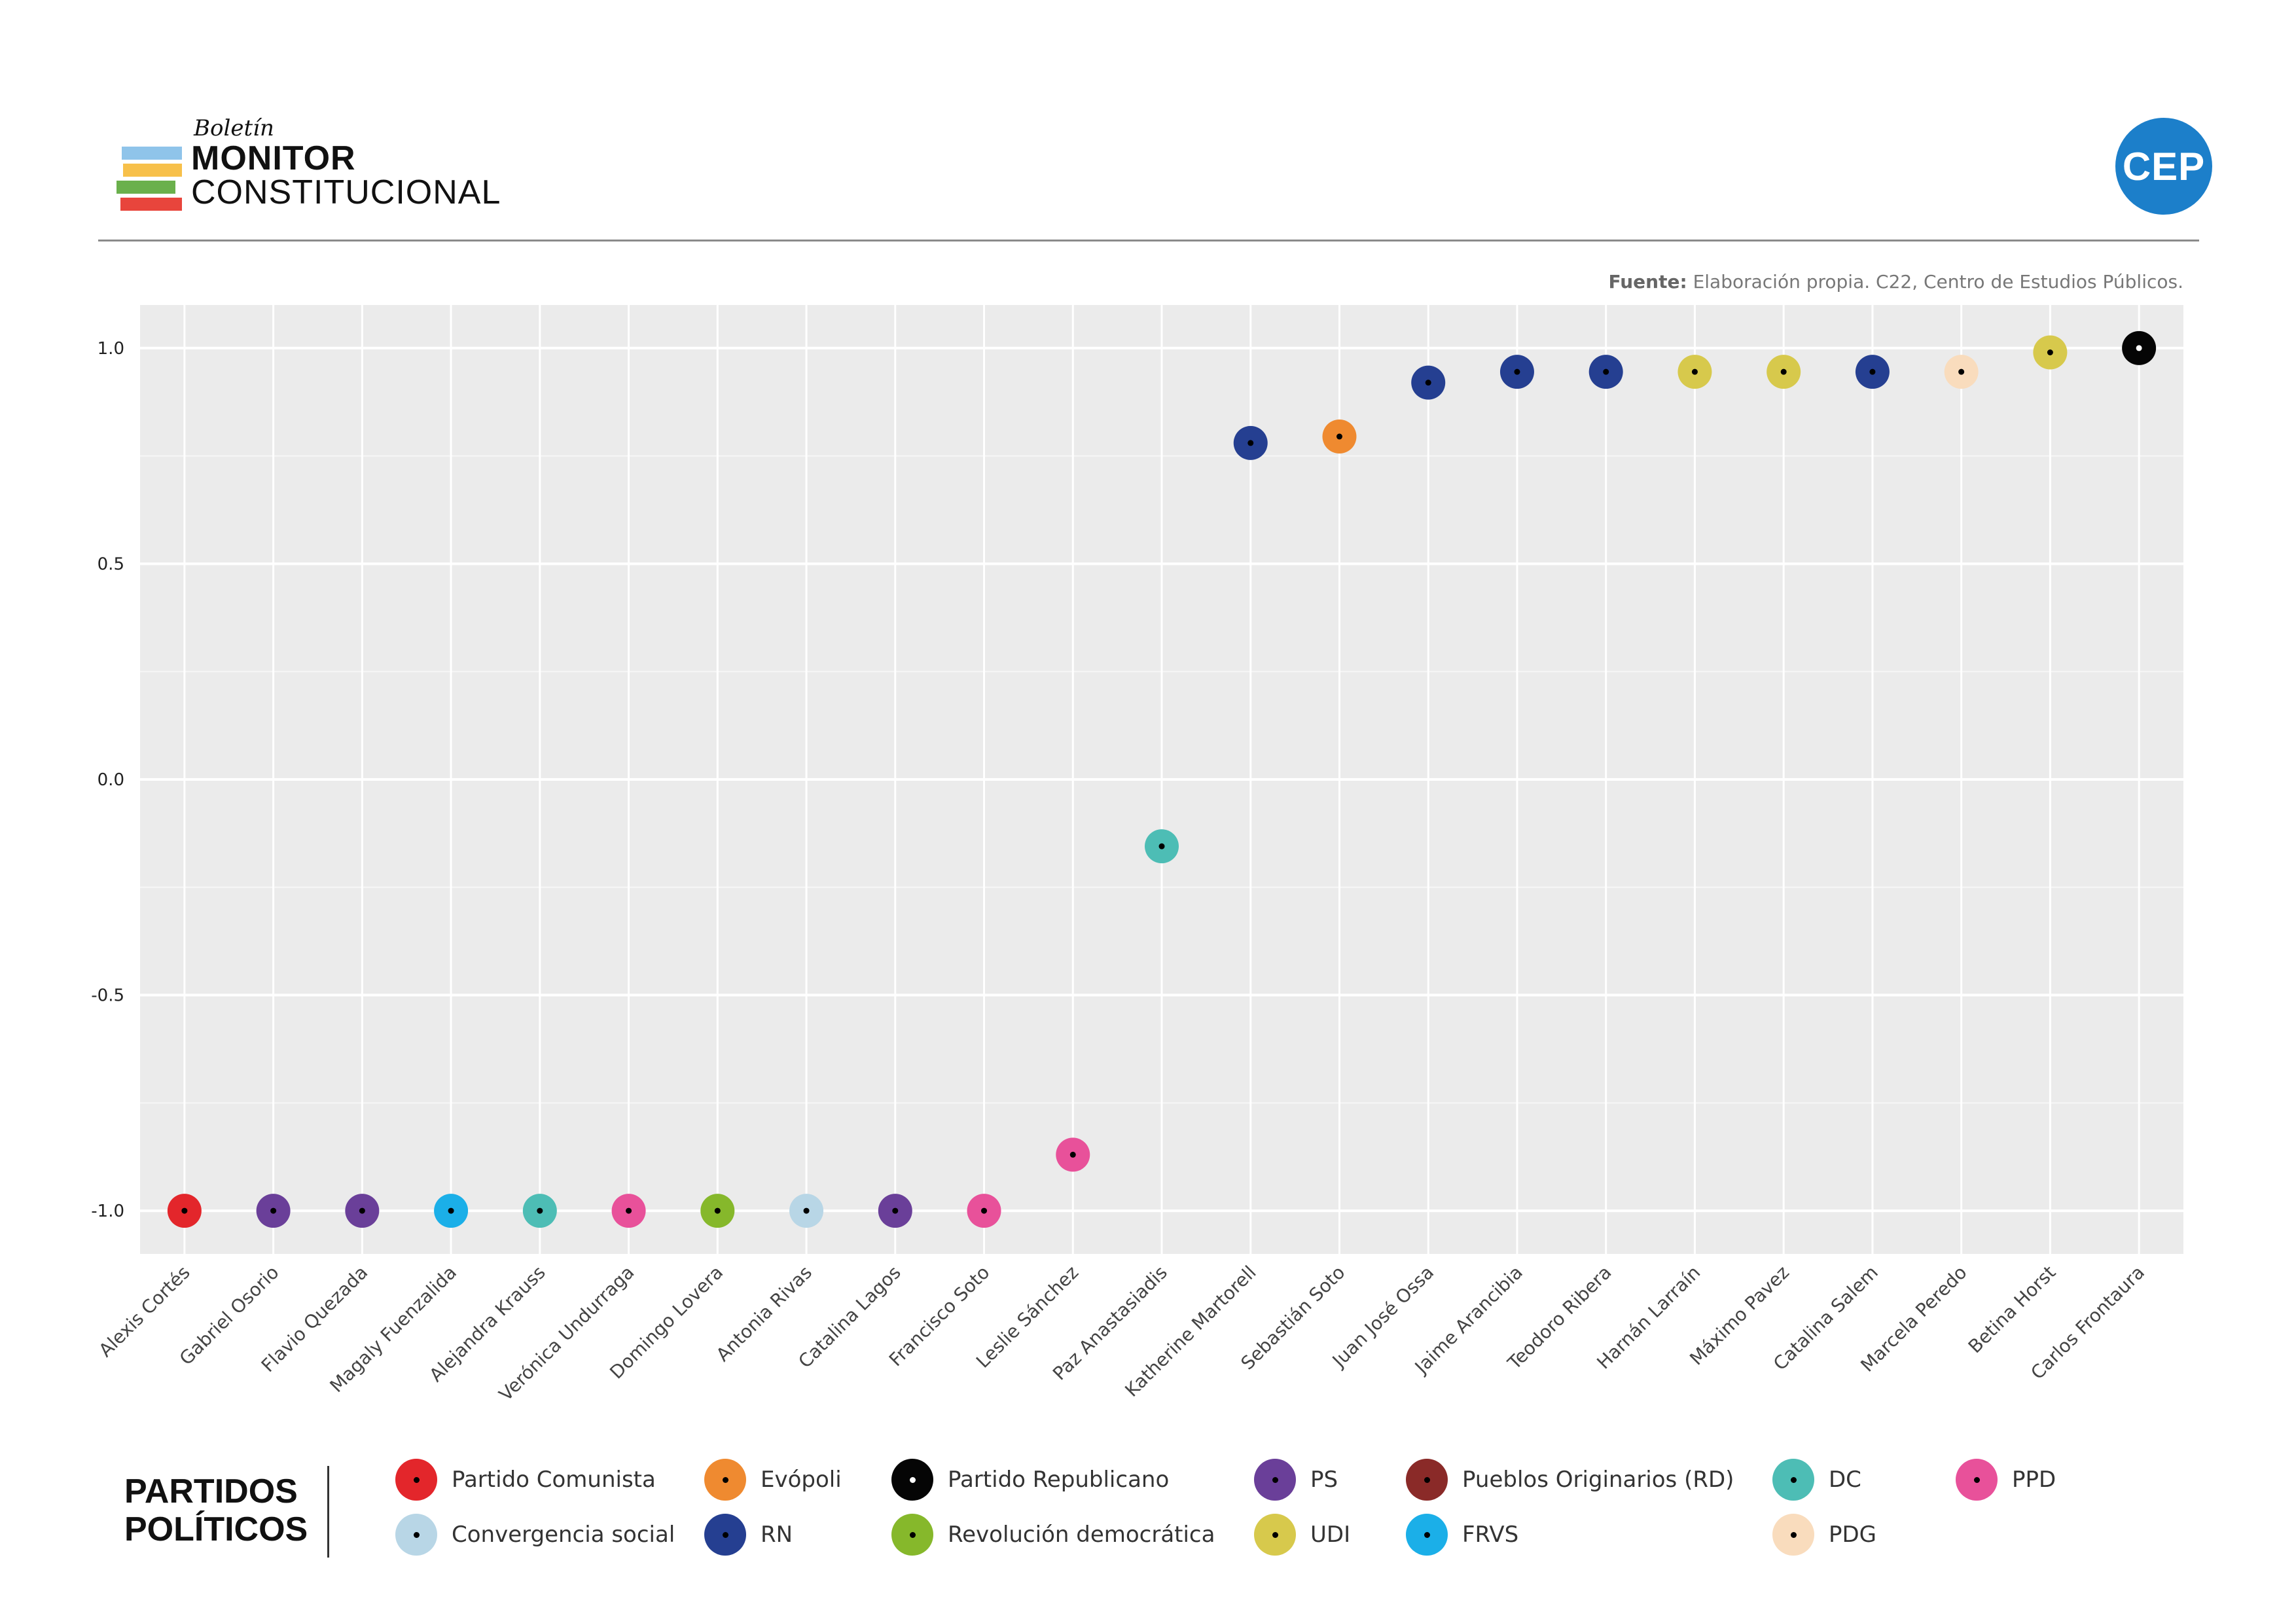 The image size is (2296, 1623). What do you see at coordinates (1824, 1535) in the screenshot?
I see `legend-item: PDG` at bounding box center [1824, 1535].